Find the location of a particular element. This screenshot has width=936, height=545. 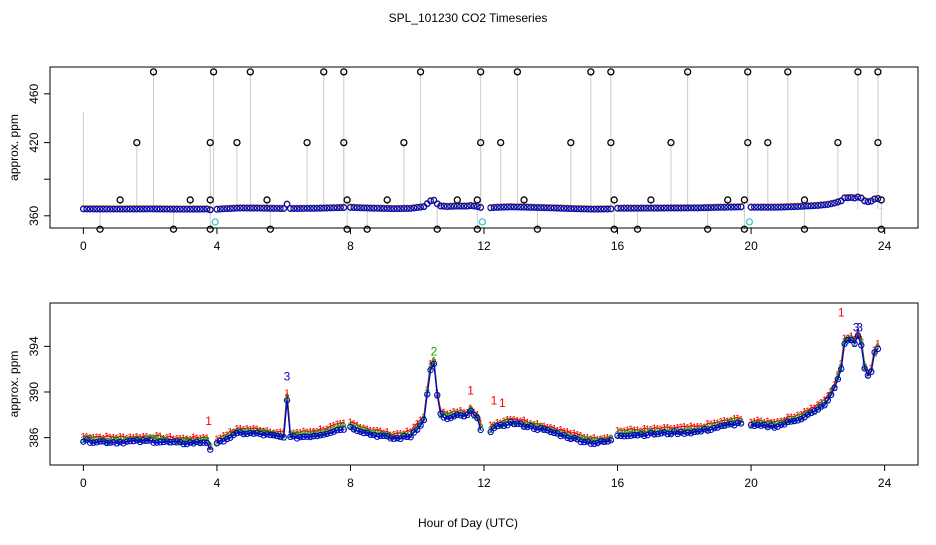

data-label: 3 is located at coordinates (287, 377).